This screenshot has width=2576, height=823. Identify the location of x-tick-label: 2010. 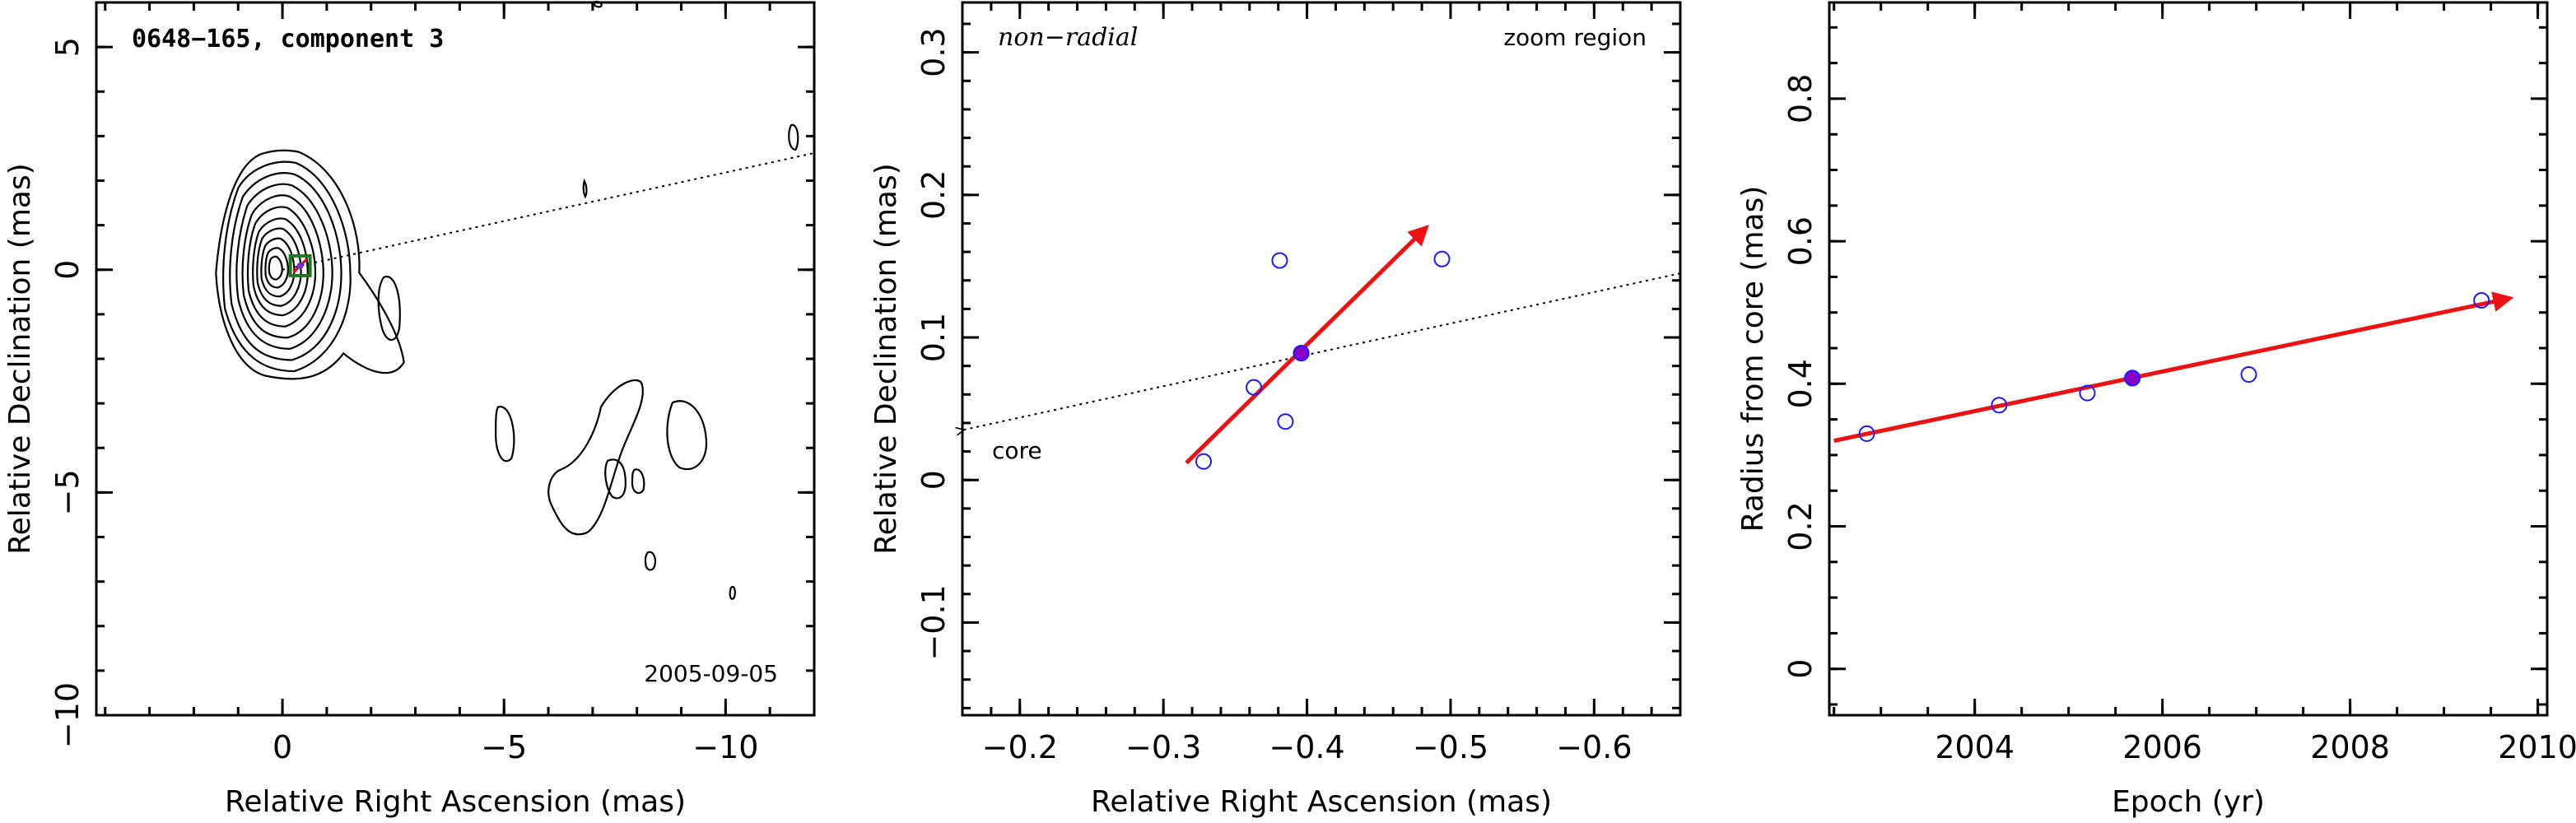
(2537, 747).